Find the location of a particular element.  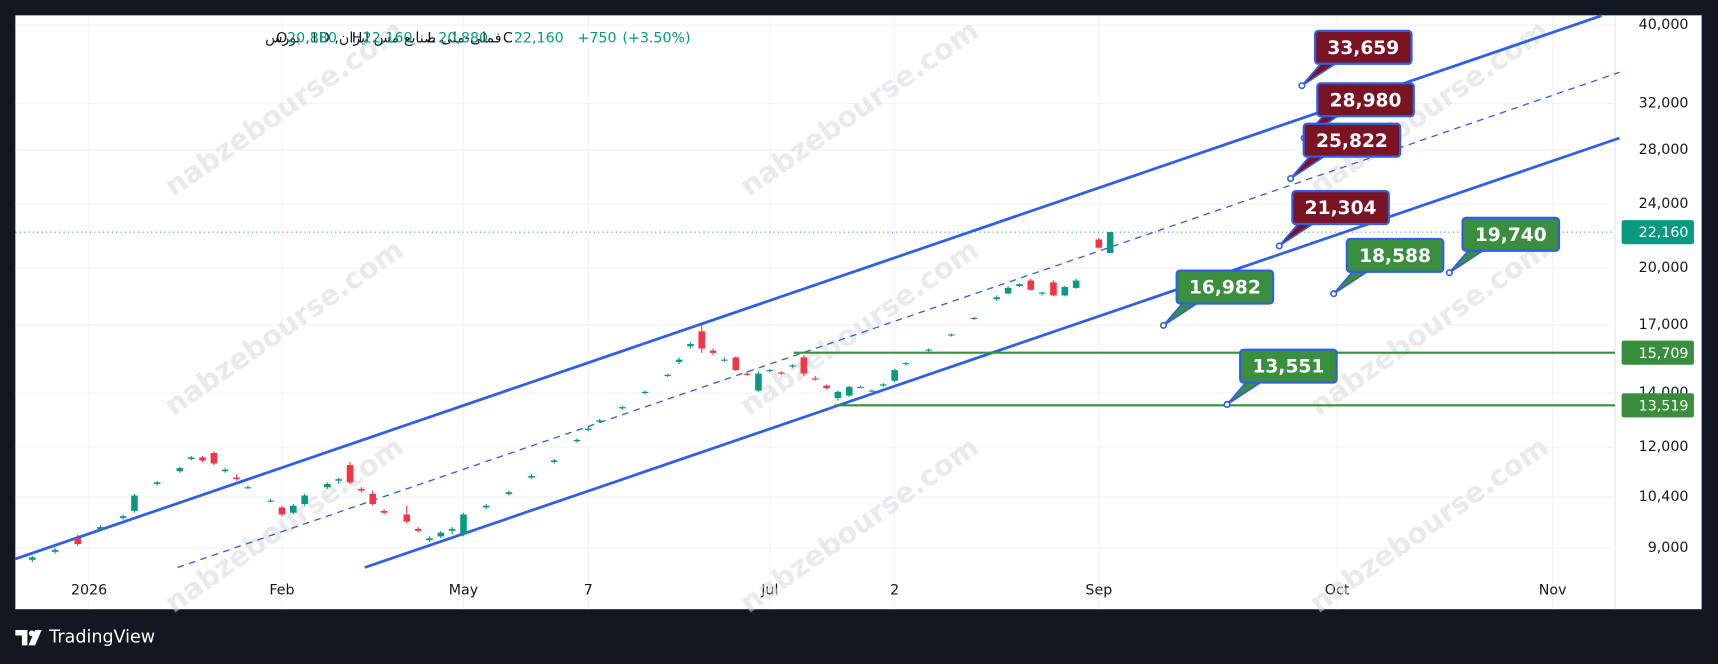

x-tick-label: Sep is located at coordinates (1098, 591).